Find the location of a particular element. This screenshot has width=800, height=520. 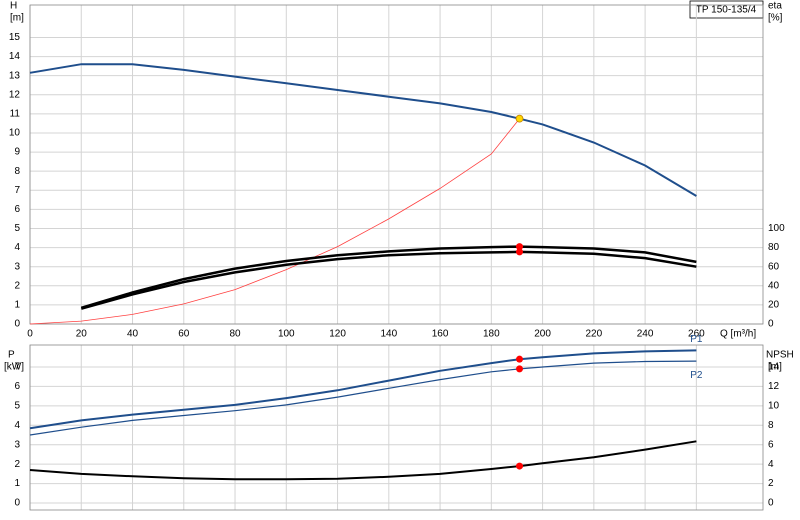

chart-title: TP 150-135/4 is located at coordinates (726, 10).